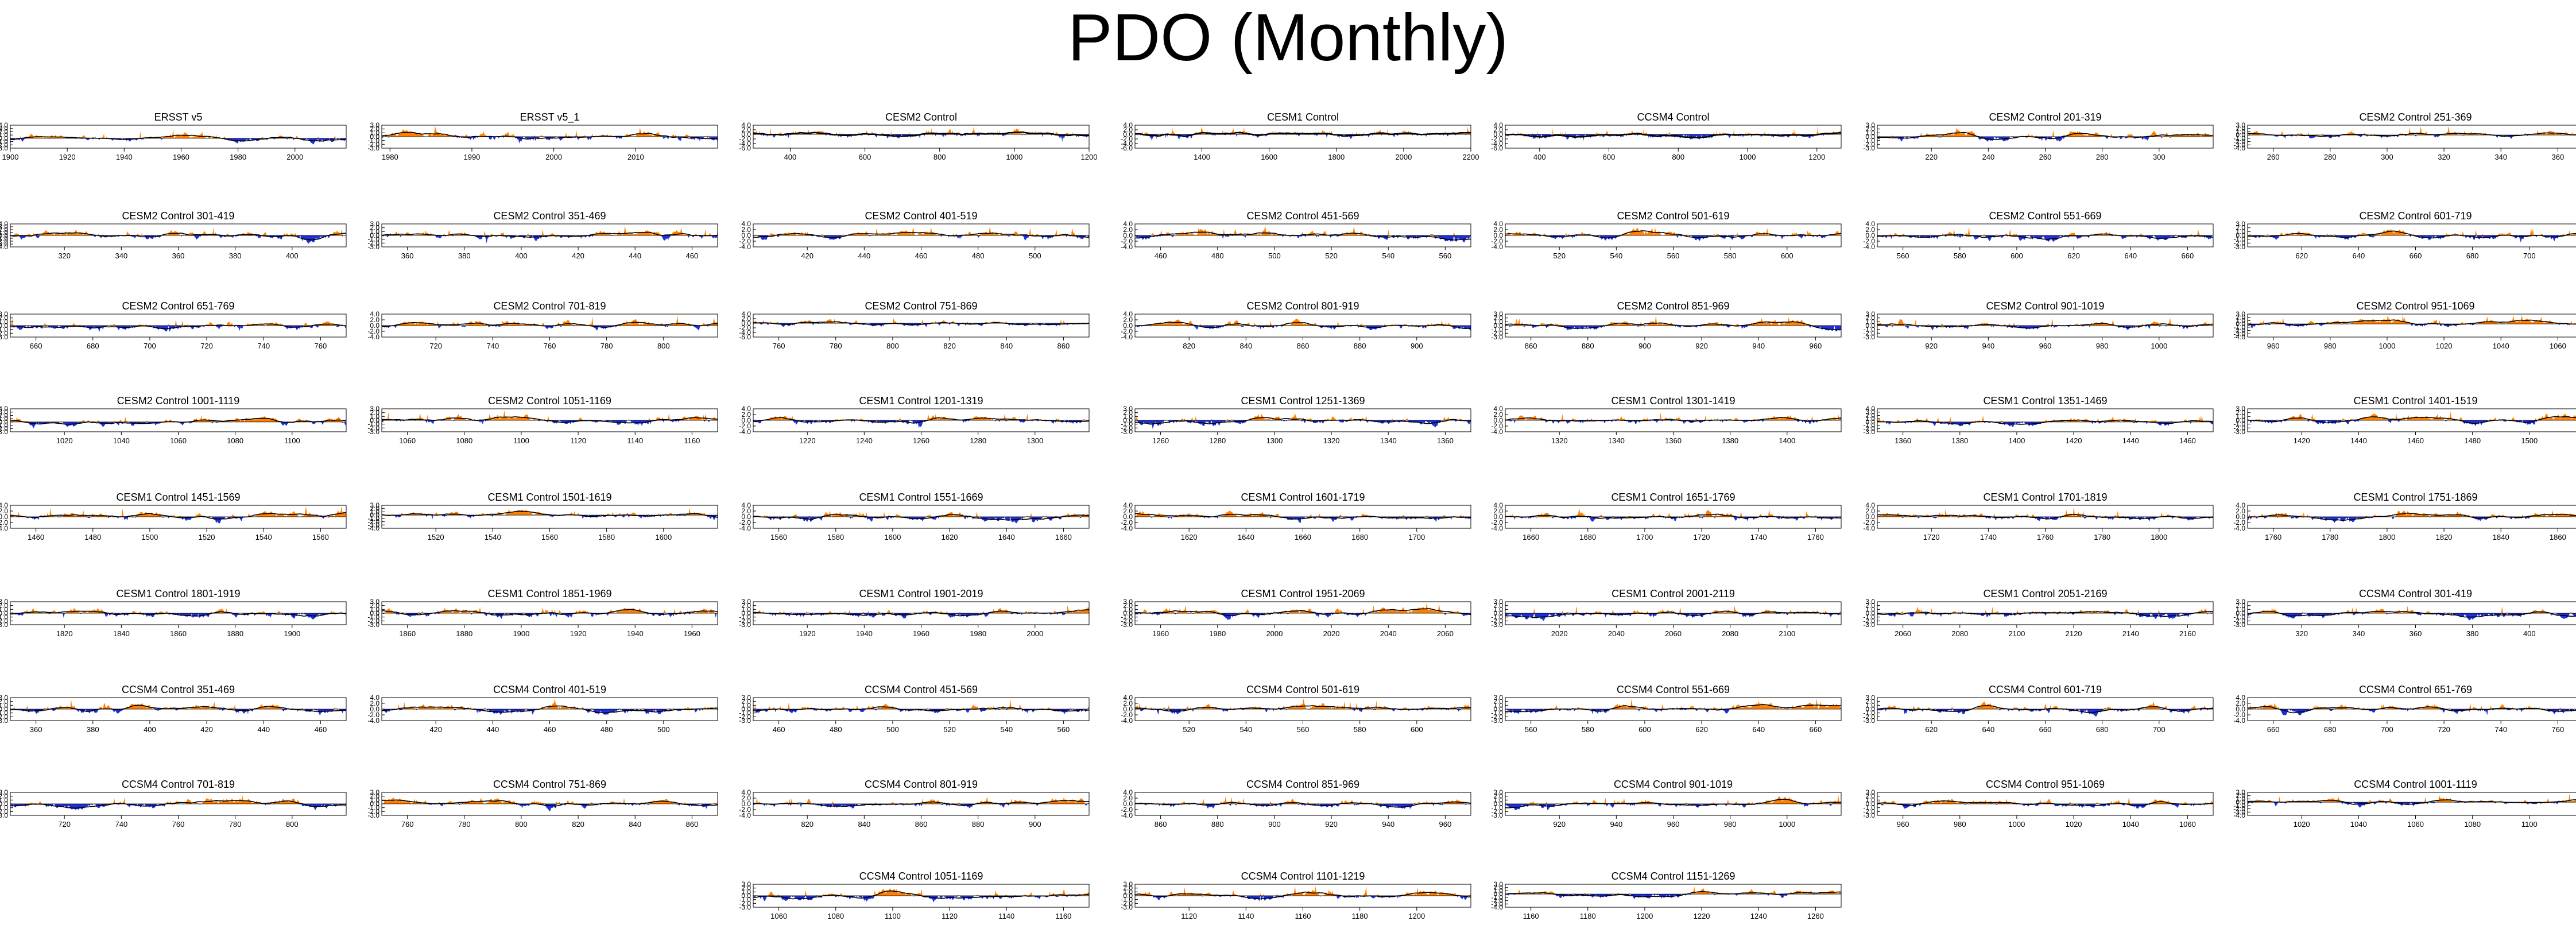 This screenshot has width=2576, height=952. Describe the element at coordinates (436, 537) in the screenshot. I see `x-tick-label: 1520` at that location.